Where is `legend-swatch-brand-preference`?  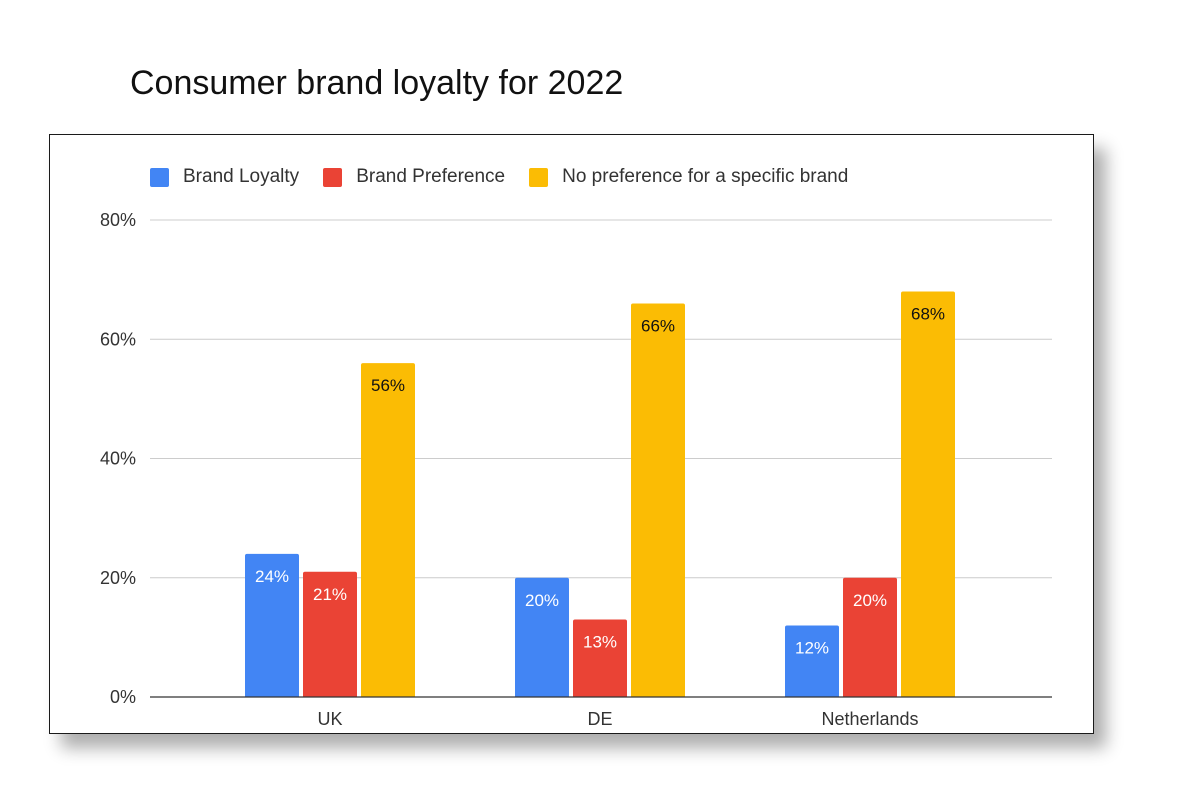
legend-swatch-brand-preference is located at coordinates (333, 177).